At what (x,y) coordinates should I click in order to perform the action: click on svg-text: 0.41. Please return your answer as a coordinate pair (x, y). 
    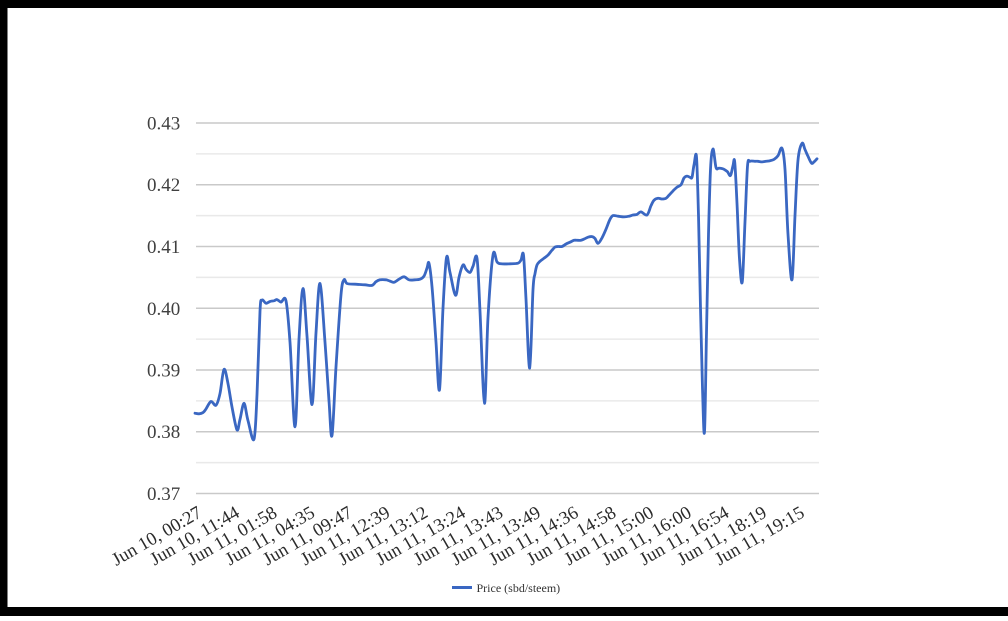
    Looking at the image, I should click on (163, 247).